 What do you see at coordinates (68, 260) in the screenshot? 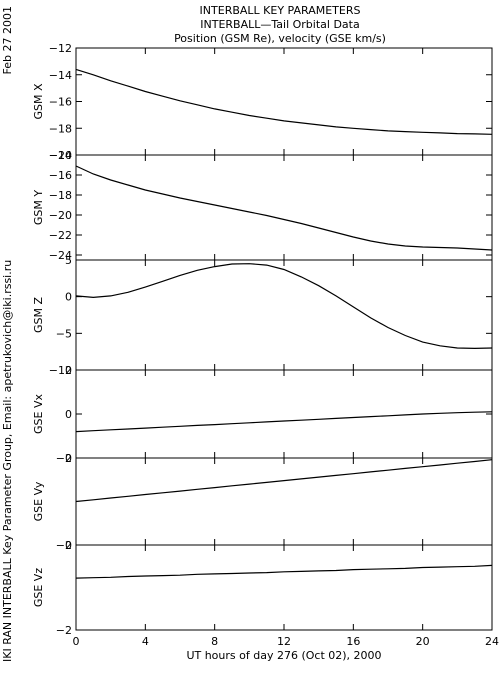
I see `y-tick-label: 5` at bounding box center [68, 260].